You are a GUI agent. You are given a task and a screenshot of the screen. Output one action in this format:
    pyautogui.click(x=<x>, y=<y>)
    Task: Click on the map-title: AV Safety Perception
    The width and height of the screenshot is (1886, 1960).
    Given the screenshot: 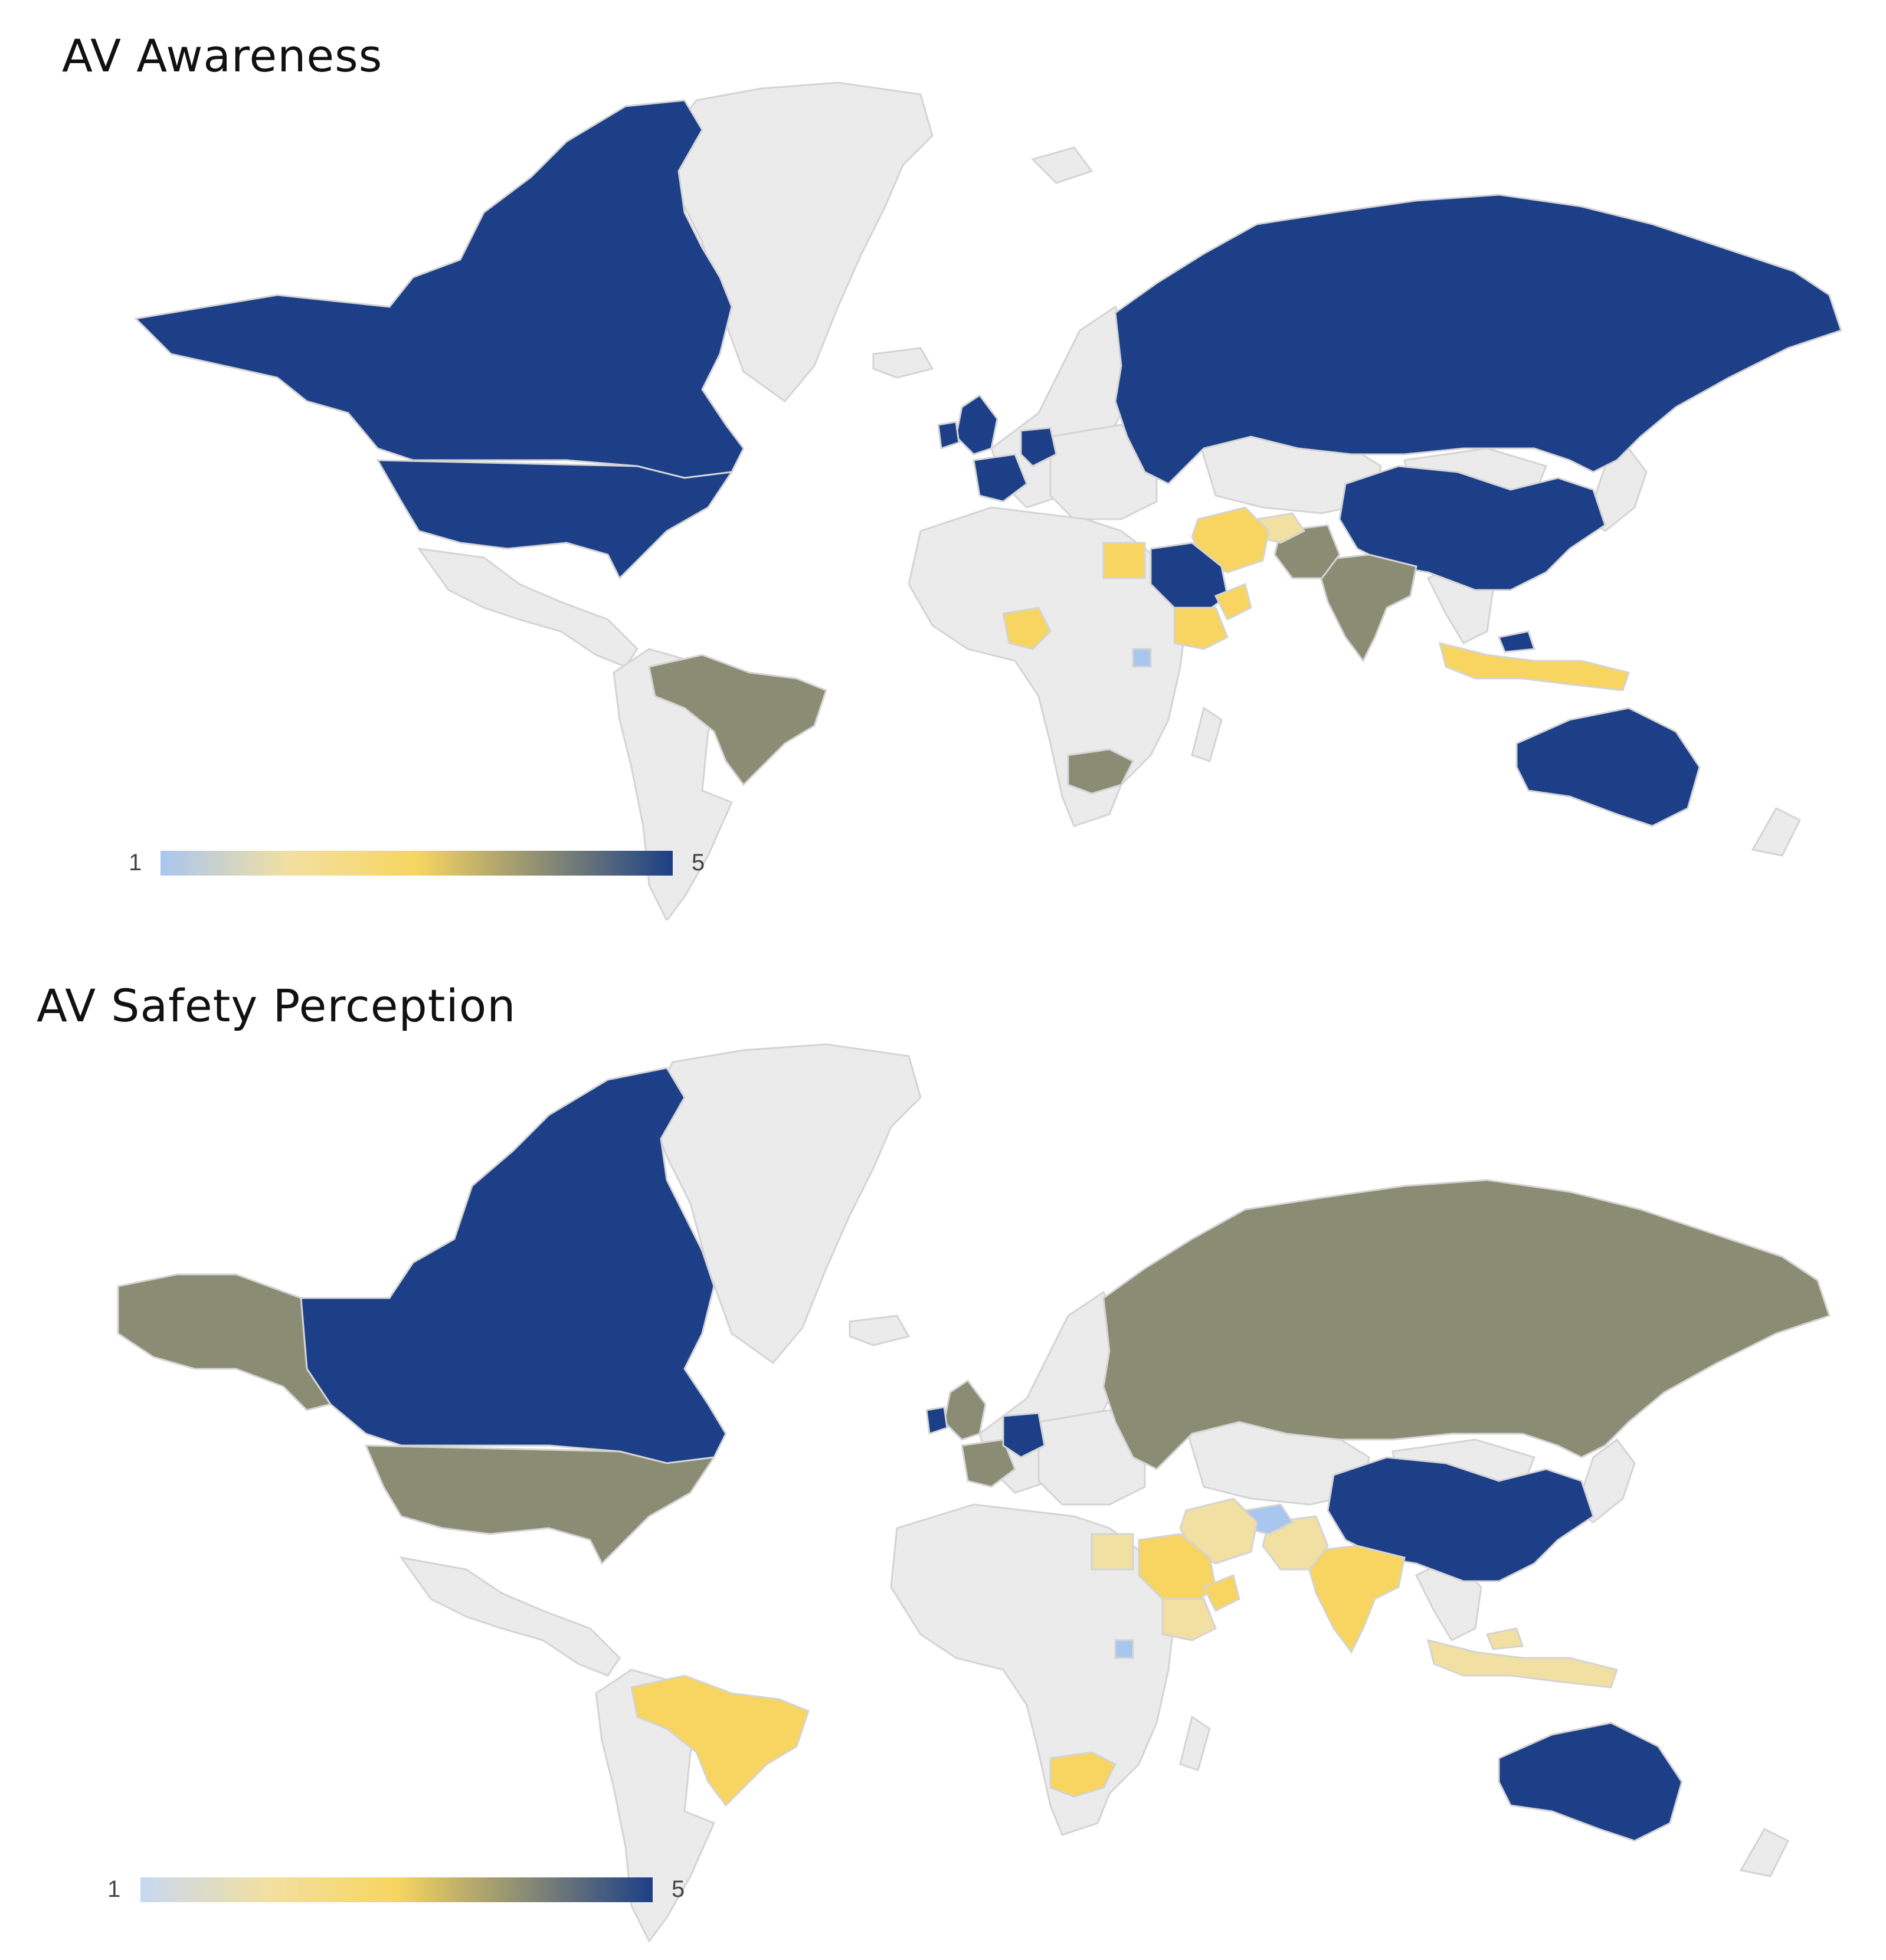 What is the action you would take?
    pyautogui.click(x=276, y=1005)
    